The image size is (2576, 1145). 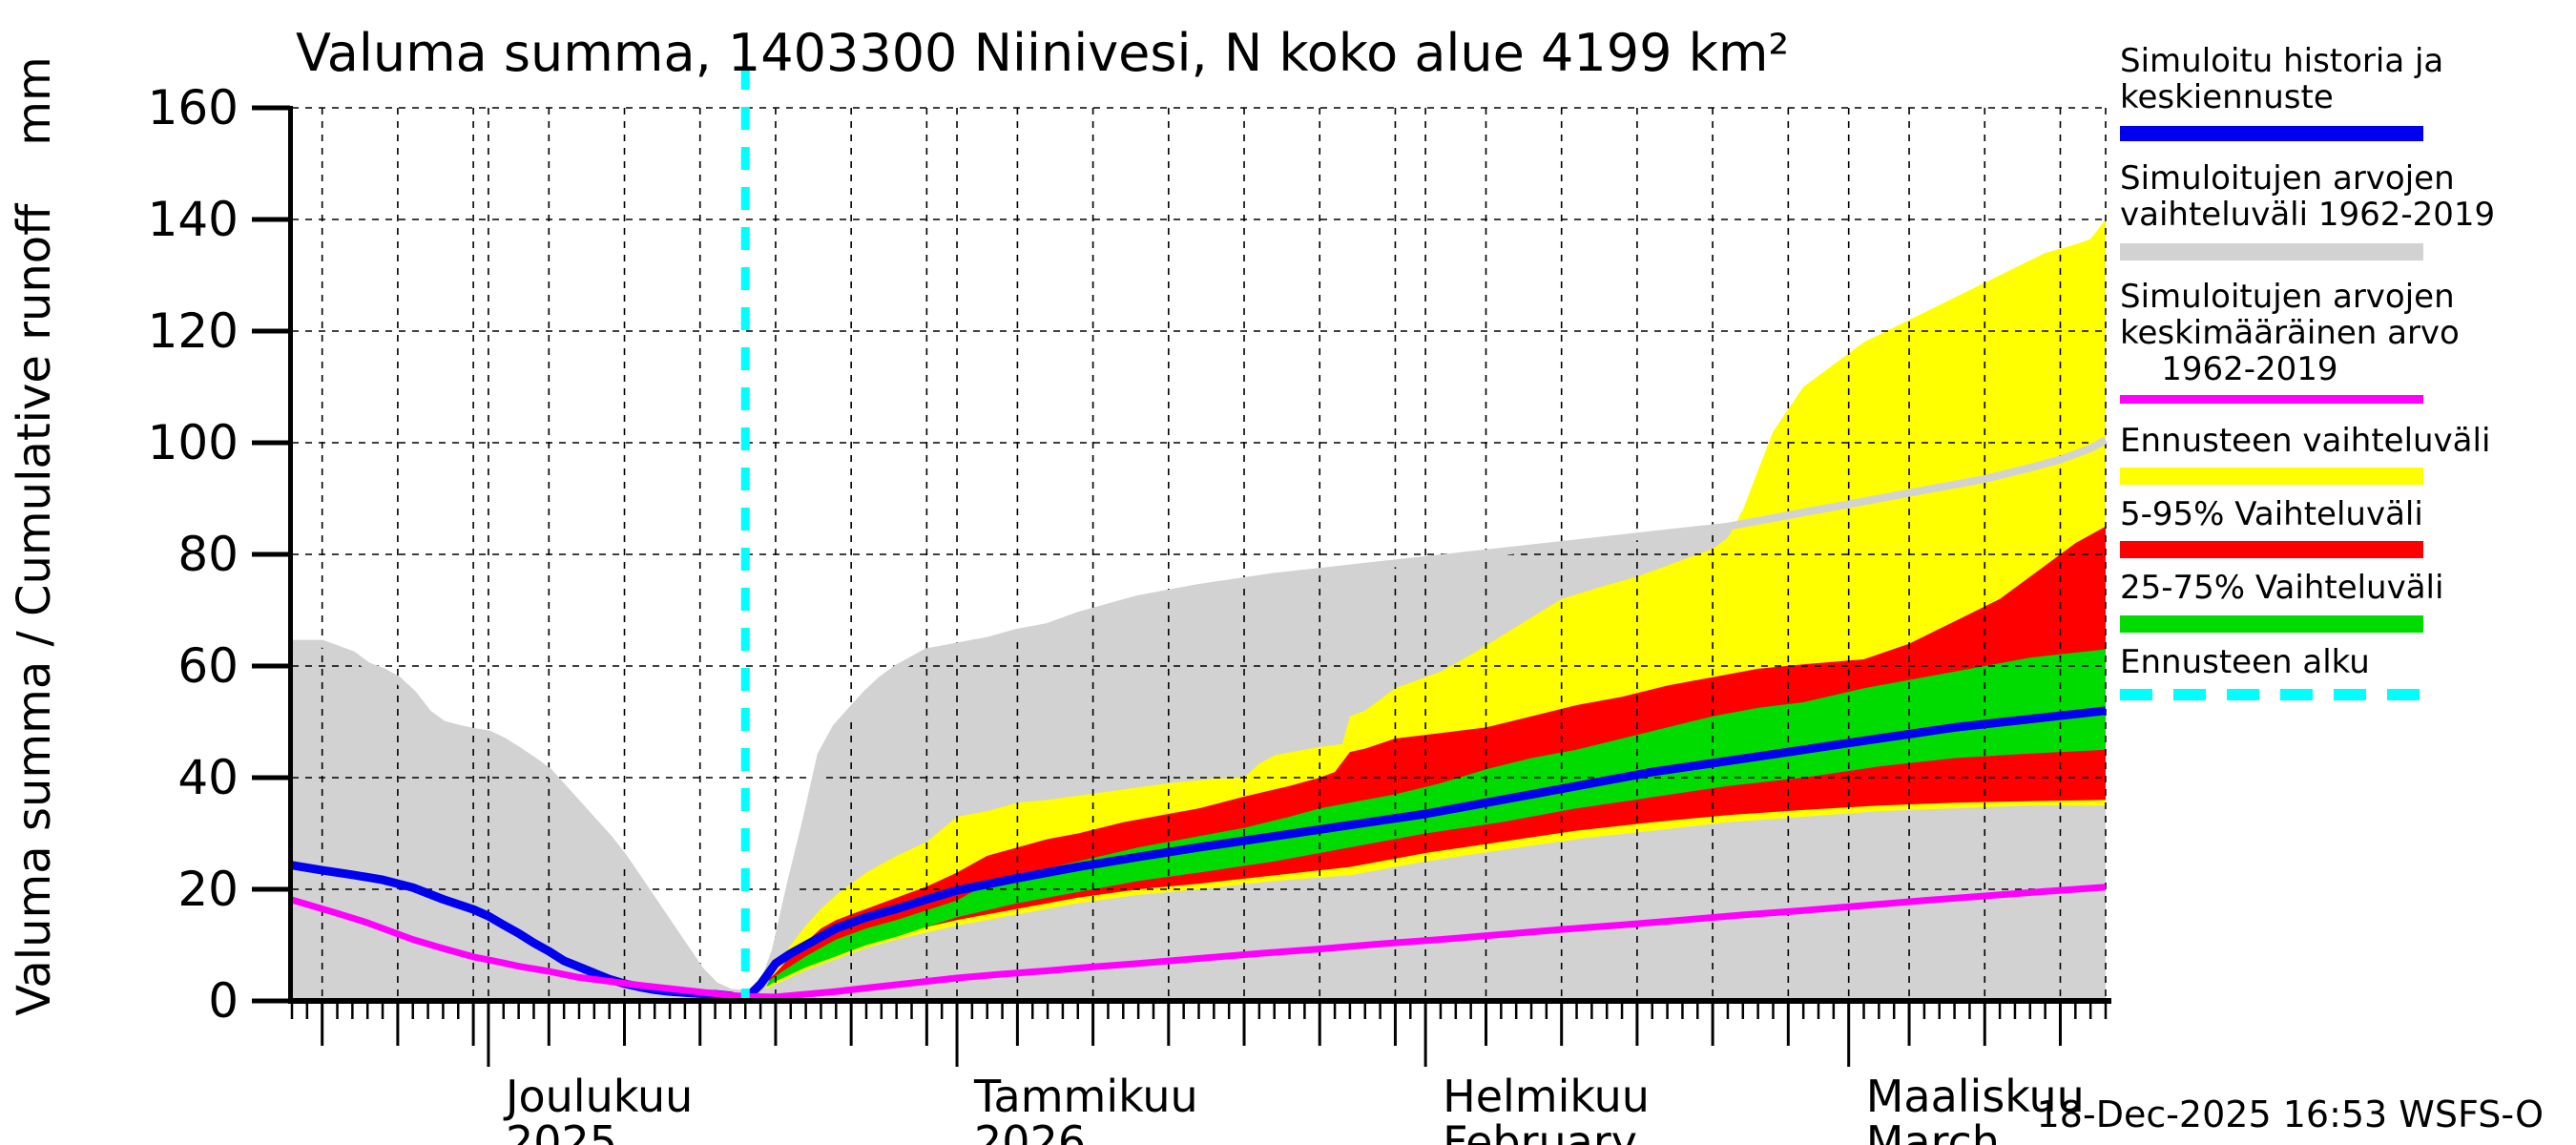 What do you see at coordinates (1030, 1130) in the screenshot?
I see `month-year-label: 2026` at bounding box center [1030, 1130].